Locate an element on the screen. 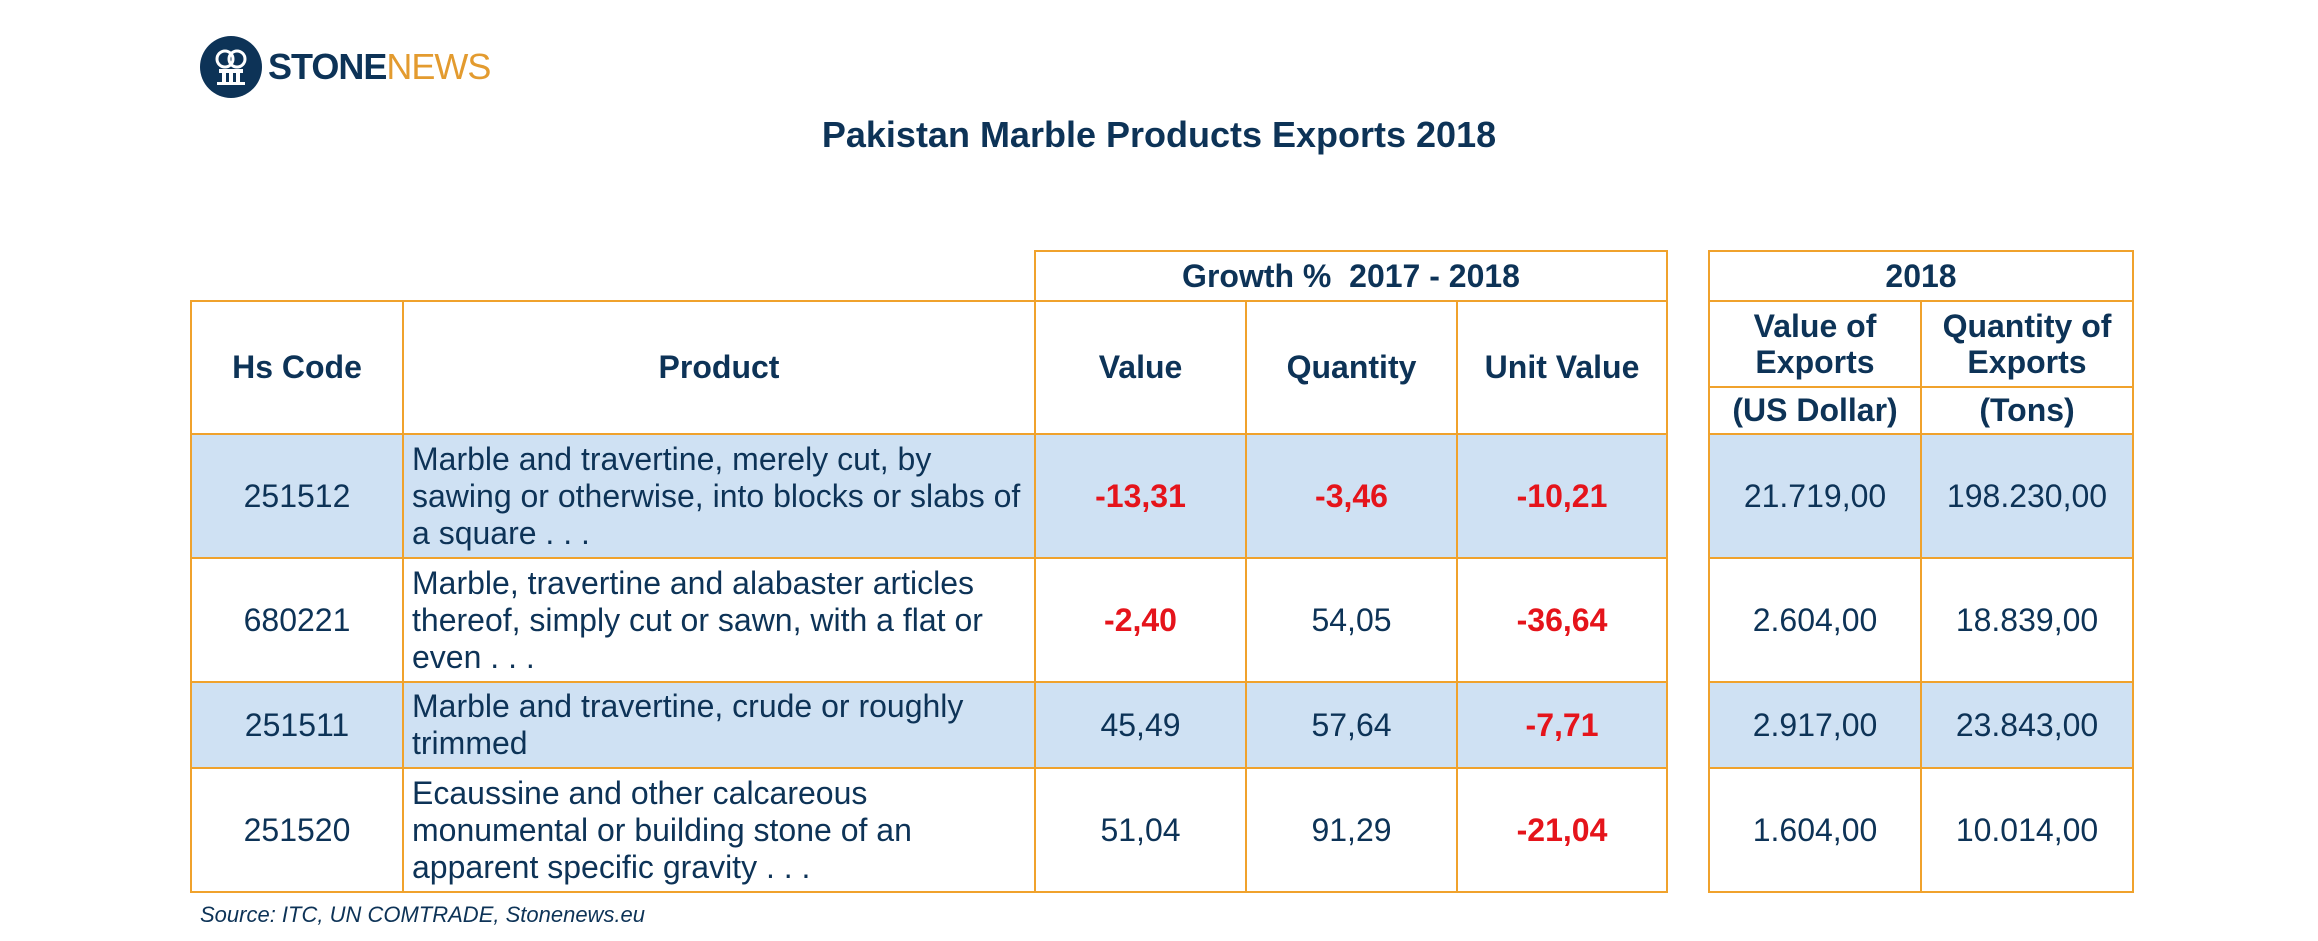 The image size is (2318, 941). year-header-row: 2018 is located at coordinates (1921, 276).